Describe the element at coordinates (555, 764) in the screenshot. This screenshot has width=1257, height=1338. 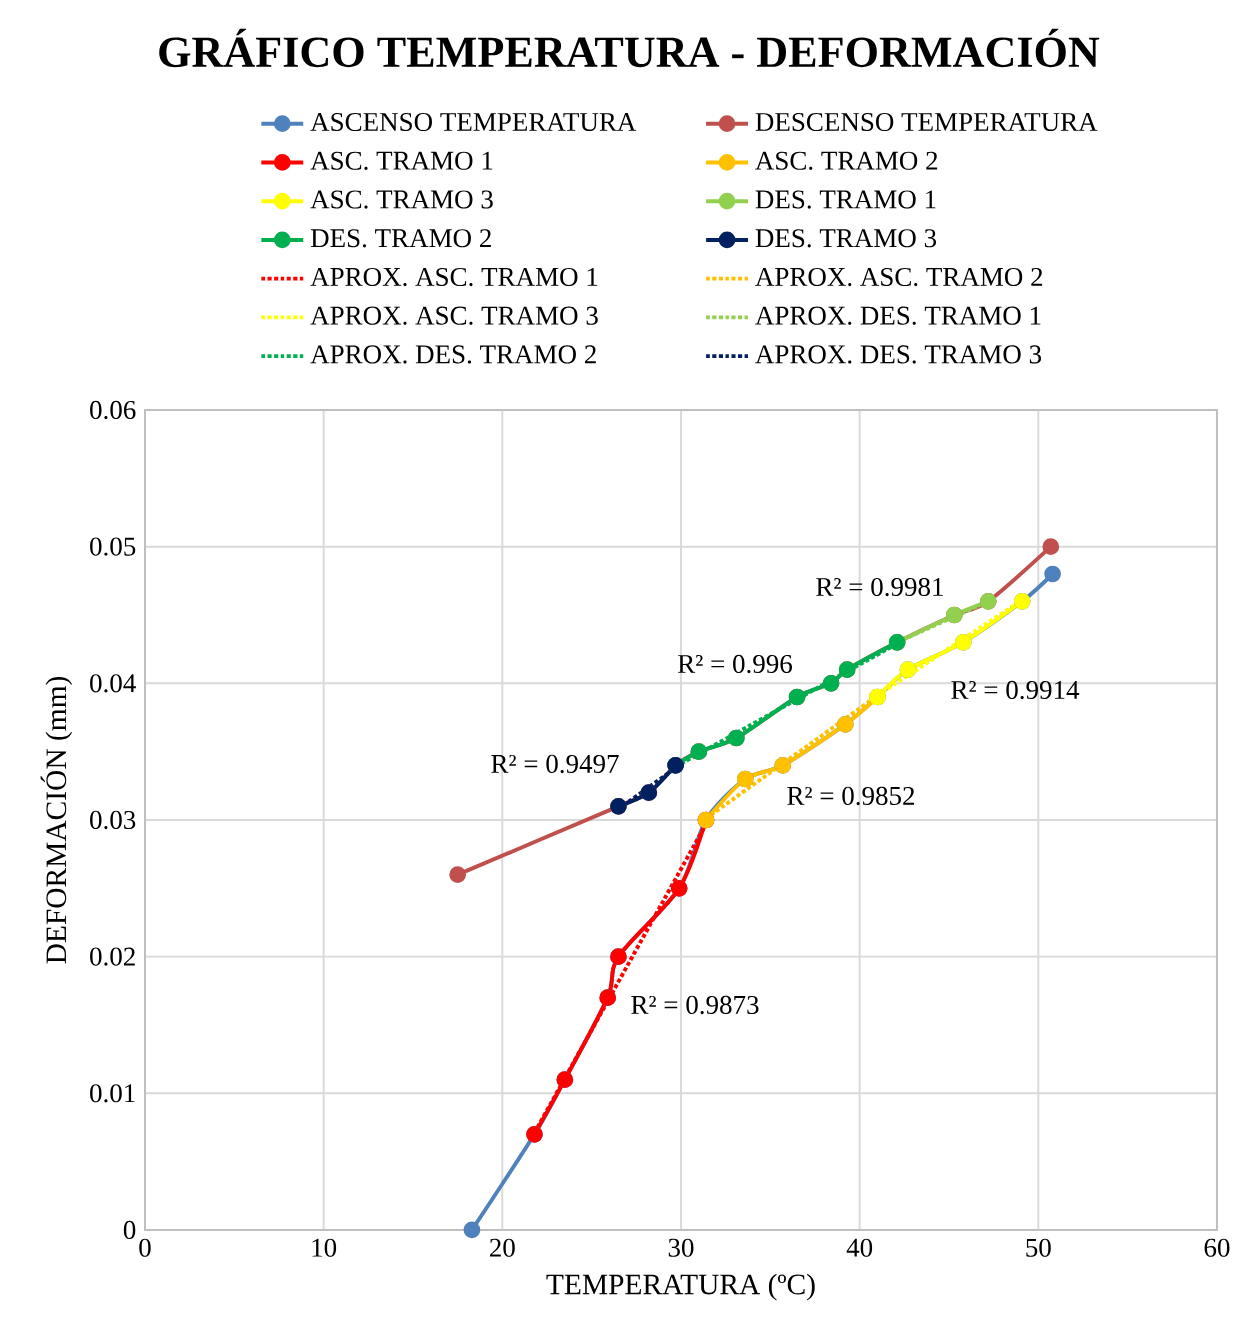
I see `annotation: R² = 0.9497` at that location.